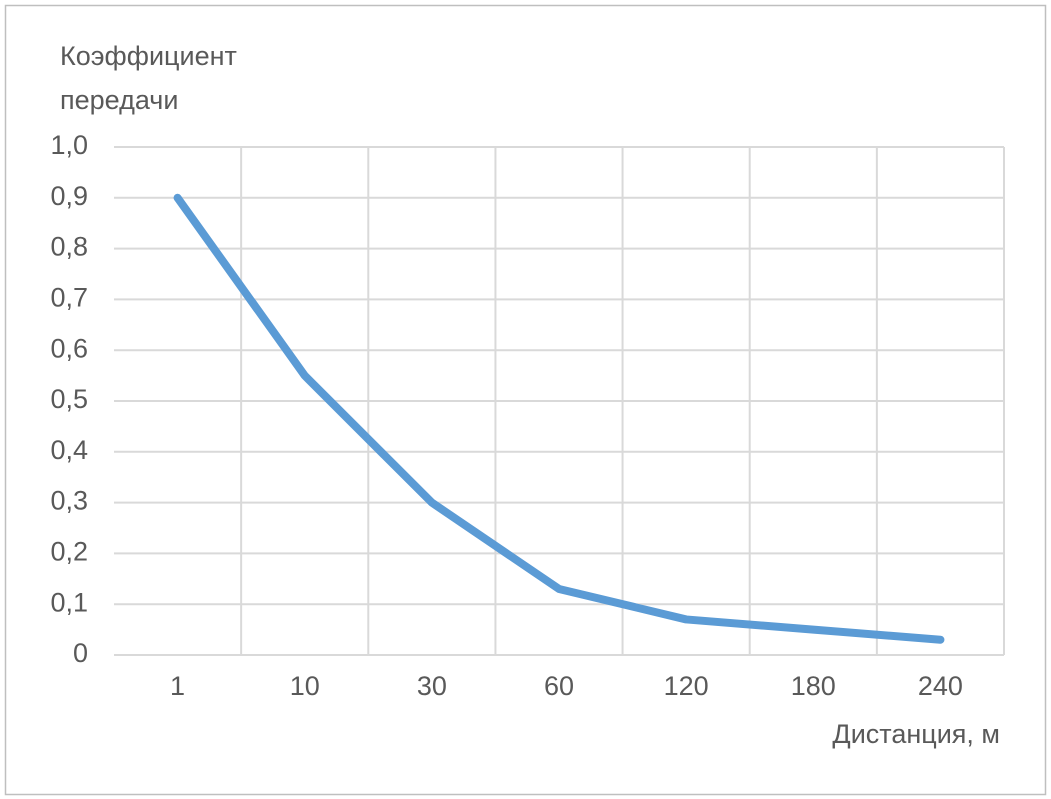 This screenshot has width=1051, height=799. I want to click on y-tick-label: 0, so click(80, 653).